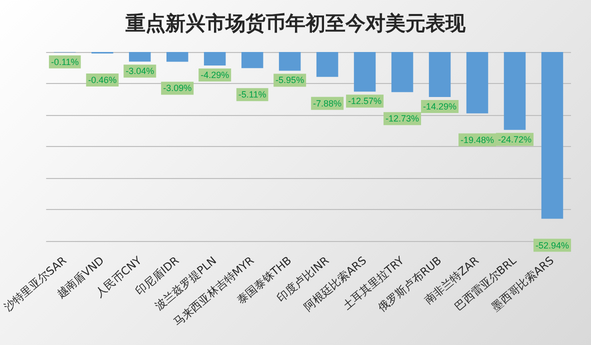  What do you see at coordinates (515, 139) in the screenshot?
I see `data-label: -24.72%` at bounding box center [515, 139].